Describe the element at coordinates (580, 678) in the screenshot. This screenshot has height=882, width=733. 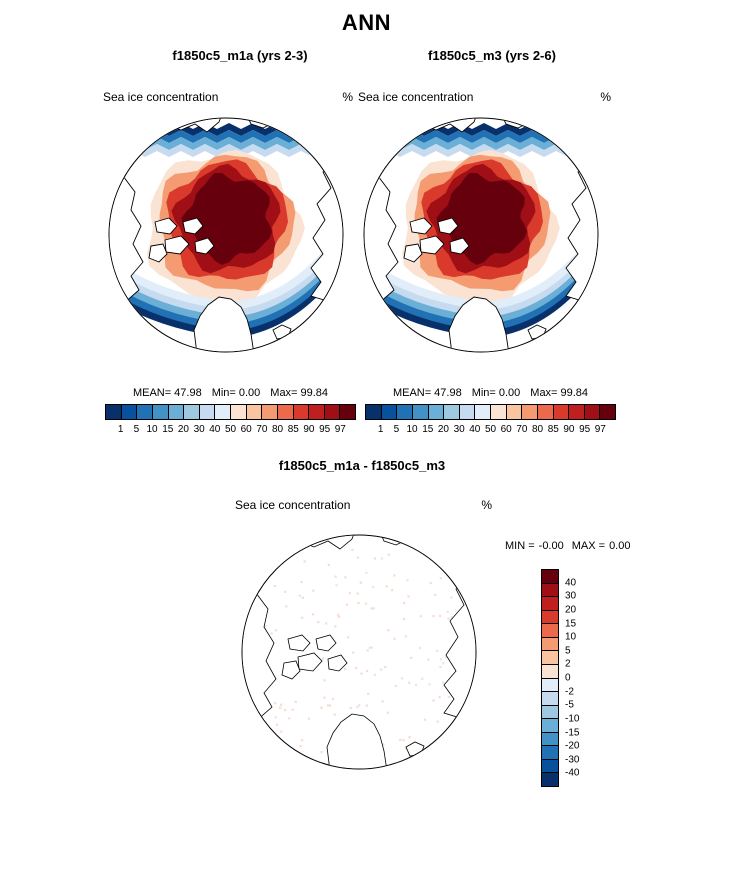
I see `colorbar-diff-ticks: 40 30 20 15 10 5 2 0 -2 -5 -10 -15 -20 -30 -40` at that location.